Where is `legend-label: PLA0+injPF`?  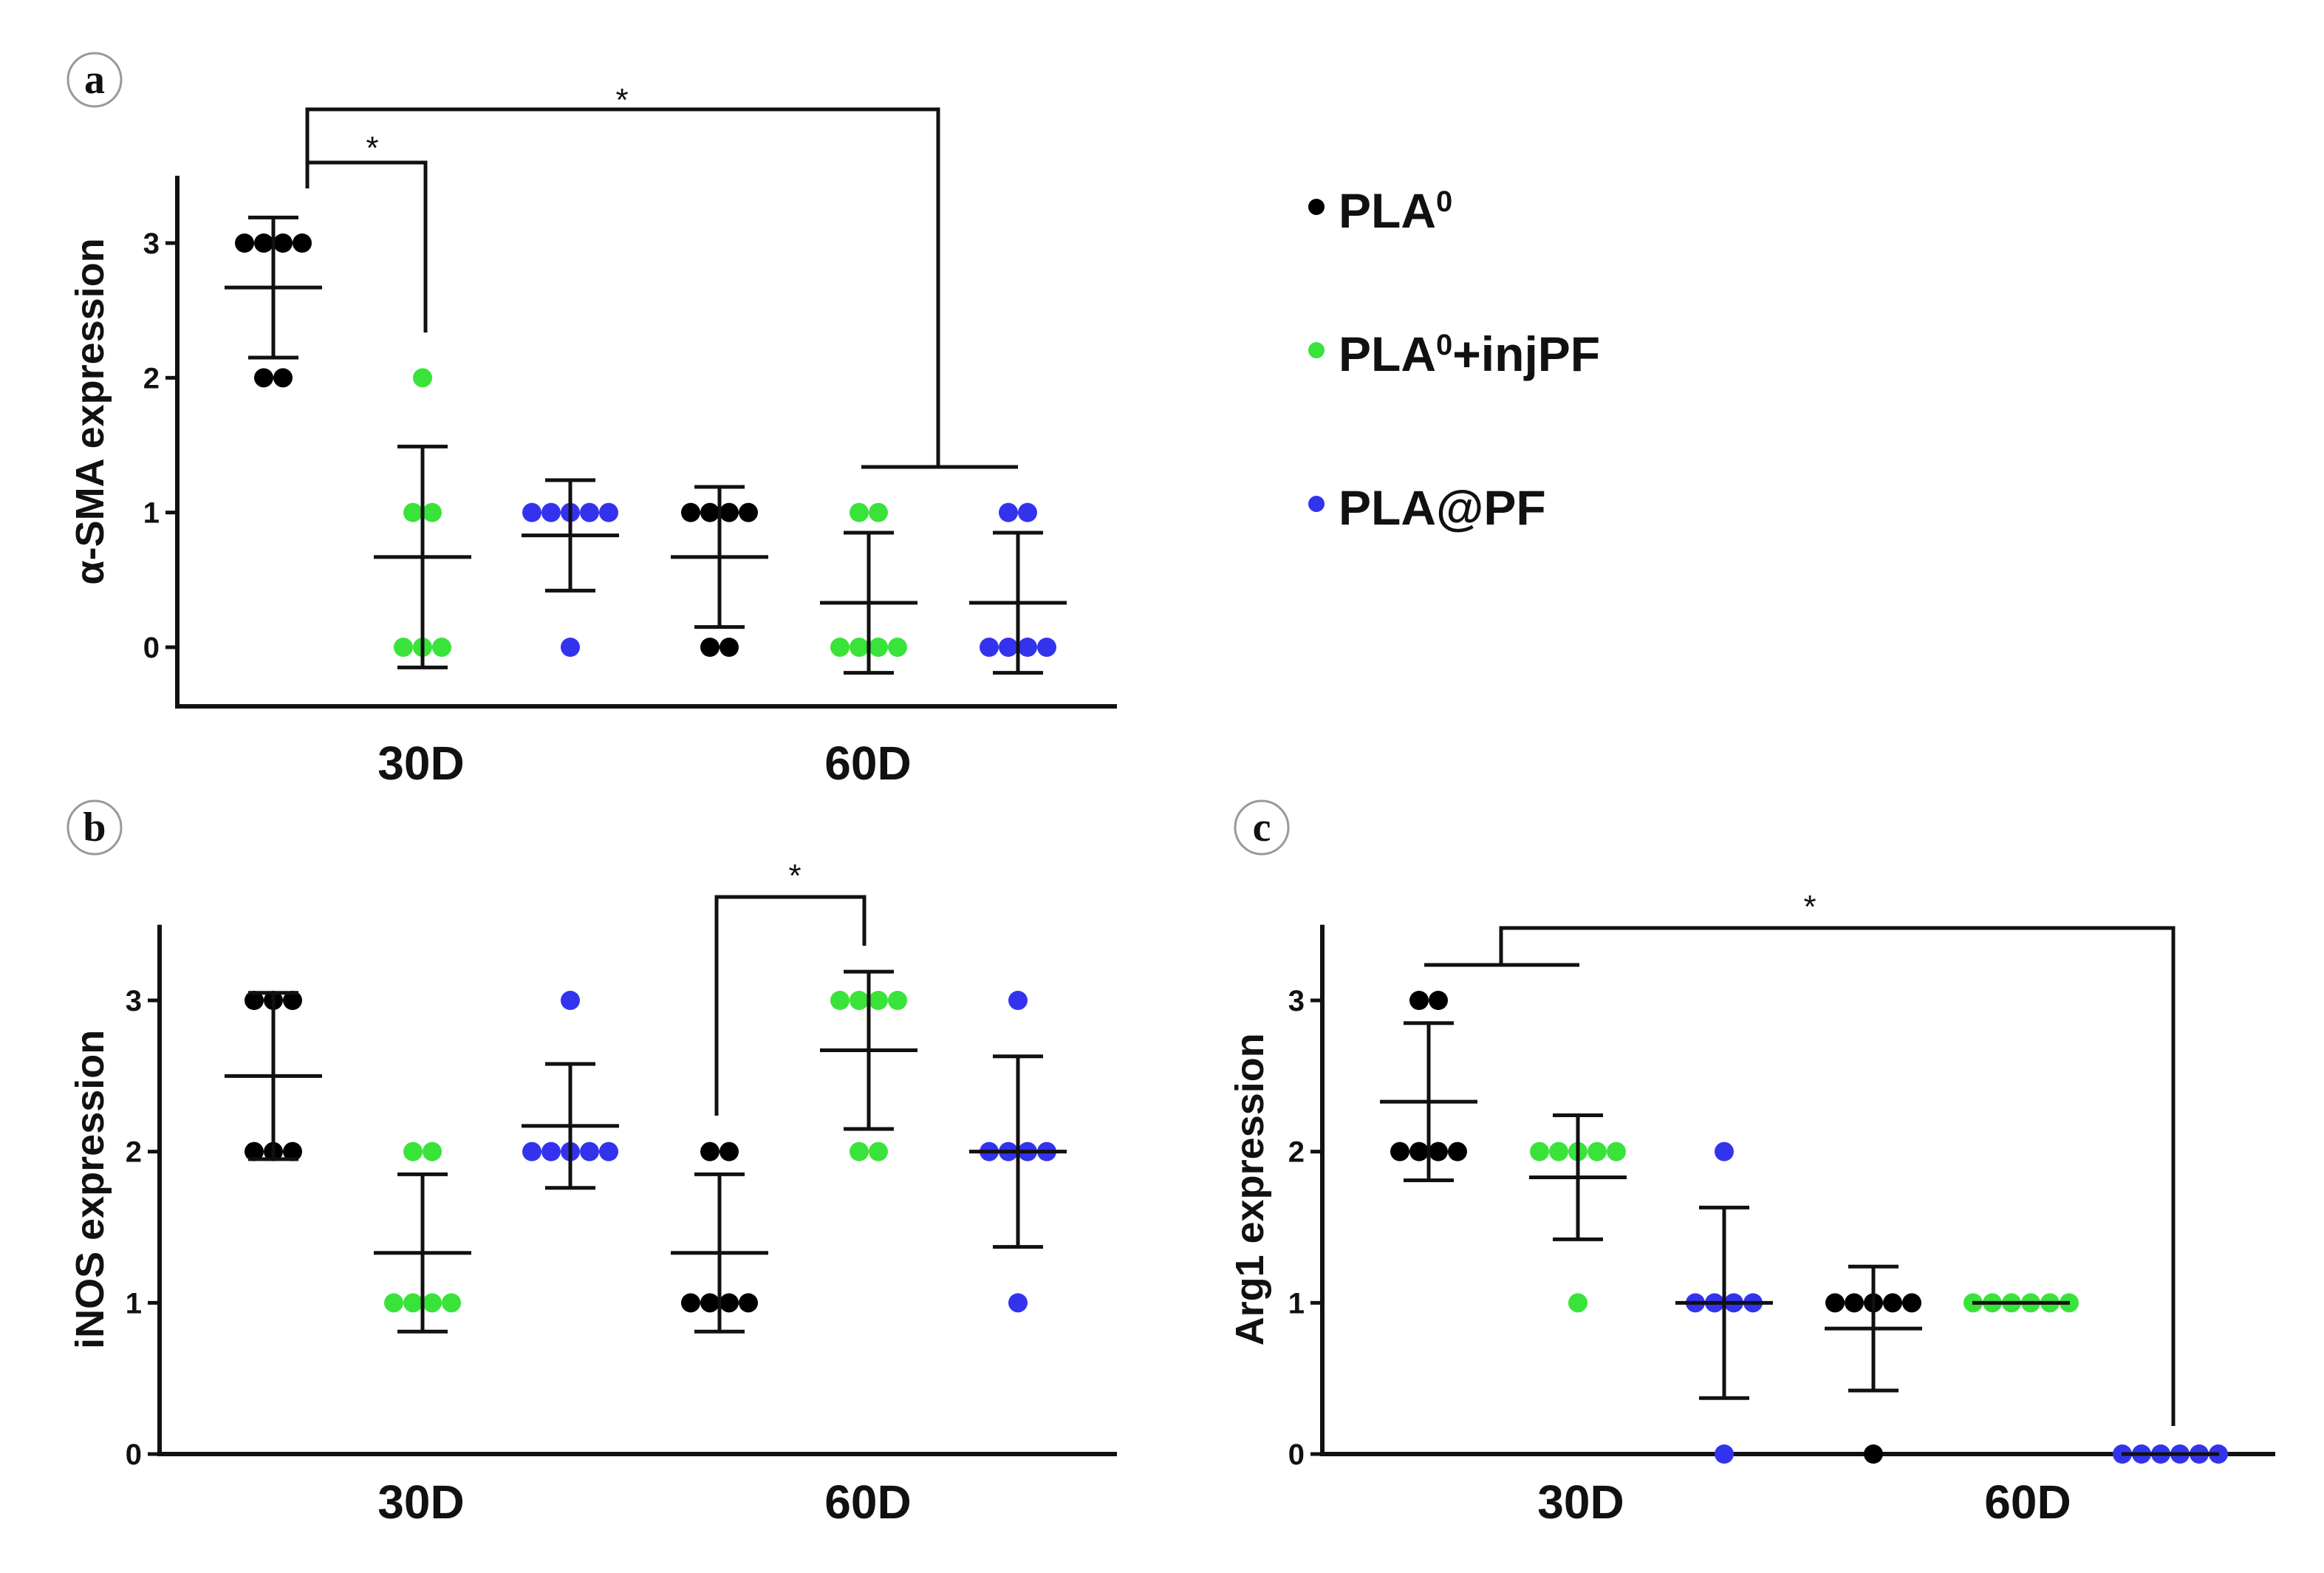 legend-label: PLA0+injPF is located at coordinates (1469, 354).